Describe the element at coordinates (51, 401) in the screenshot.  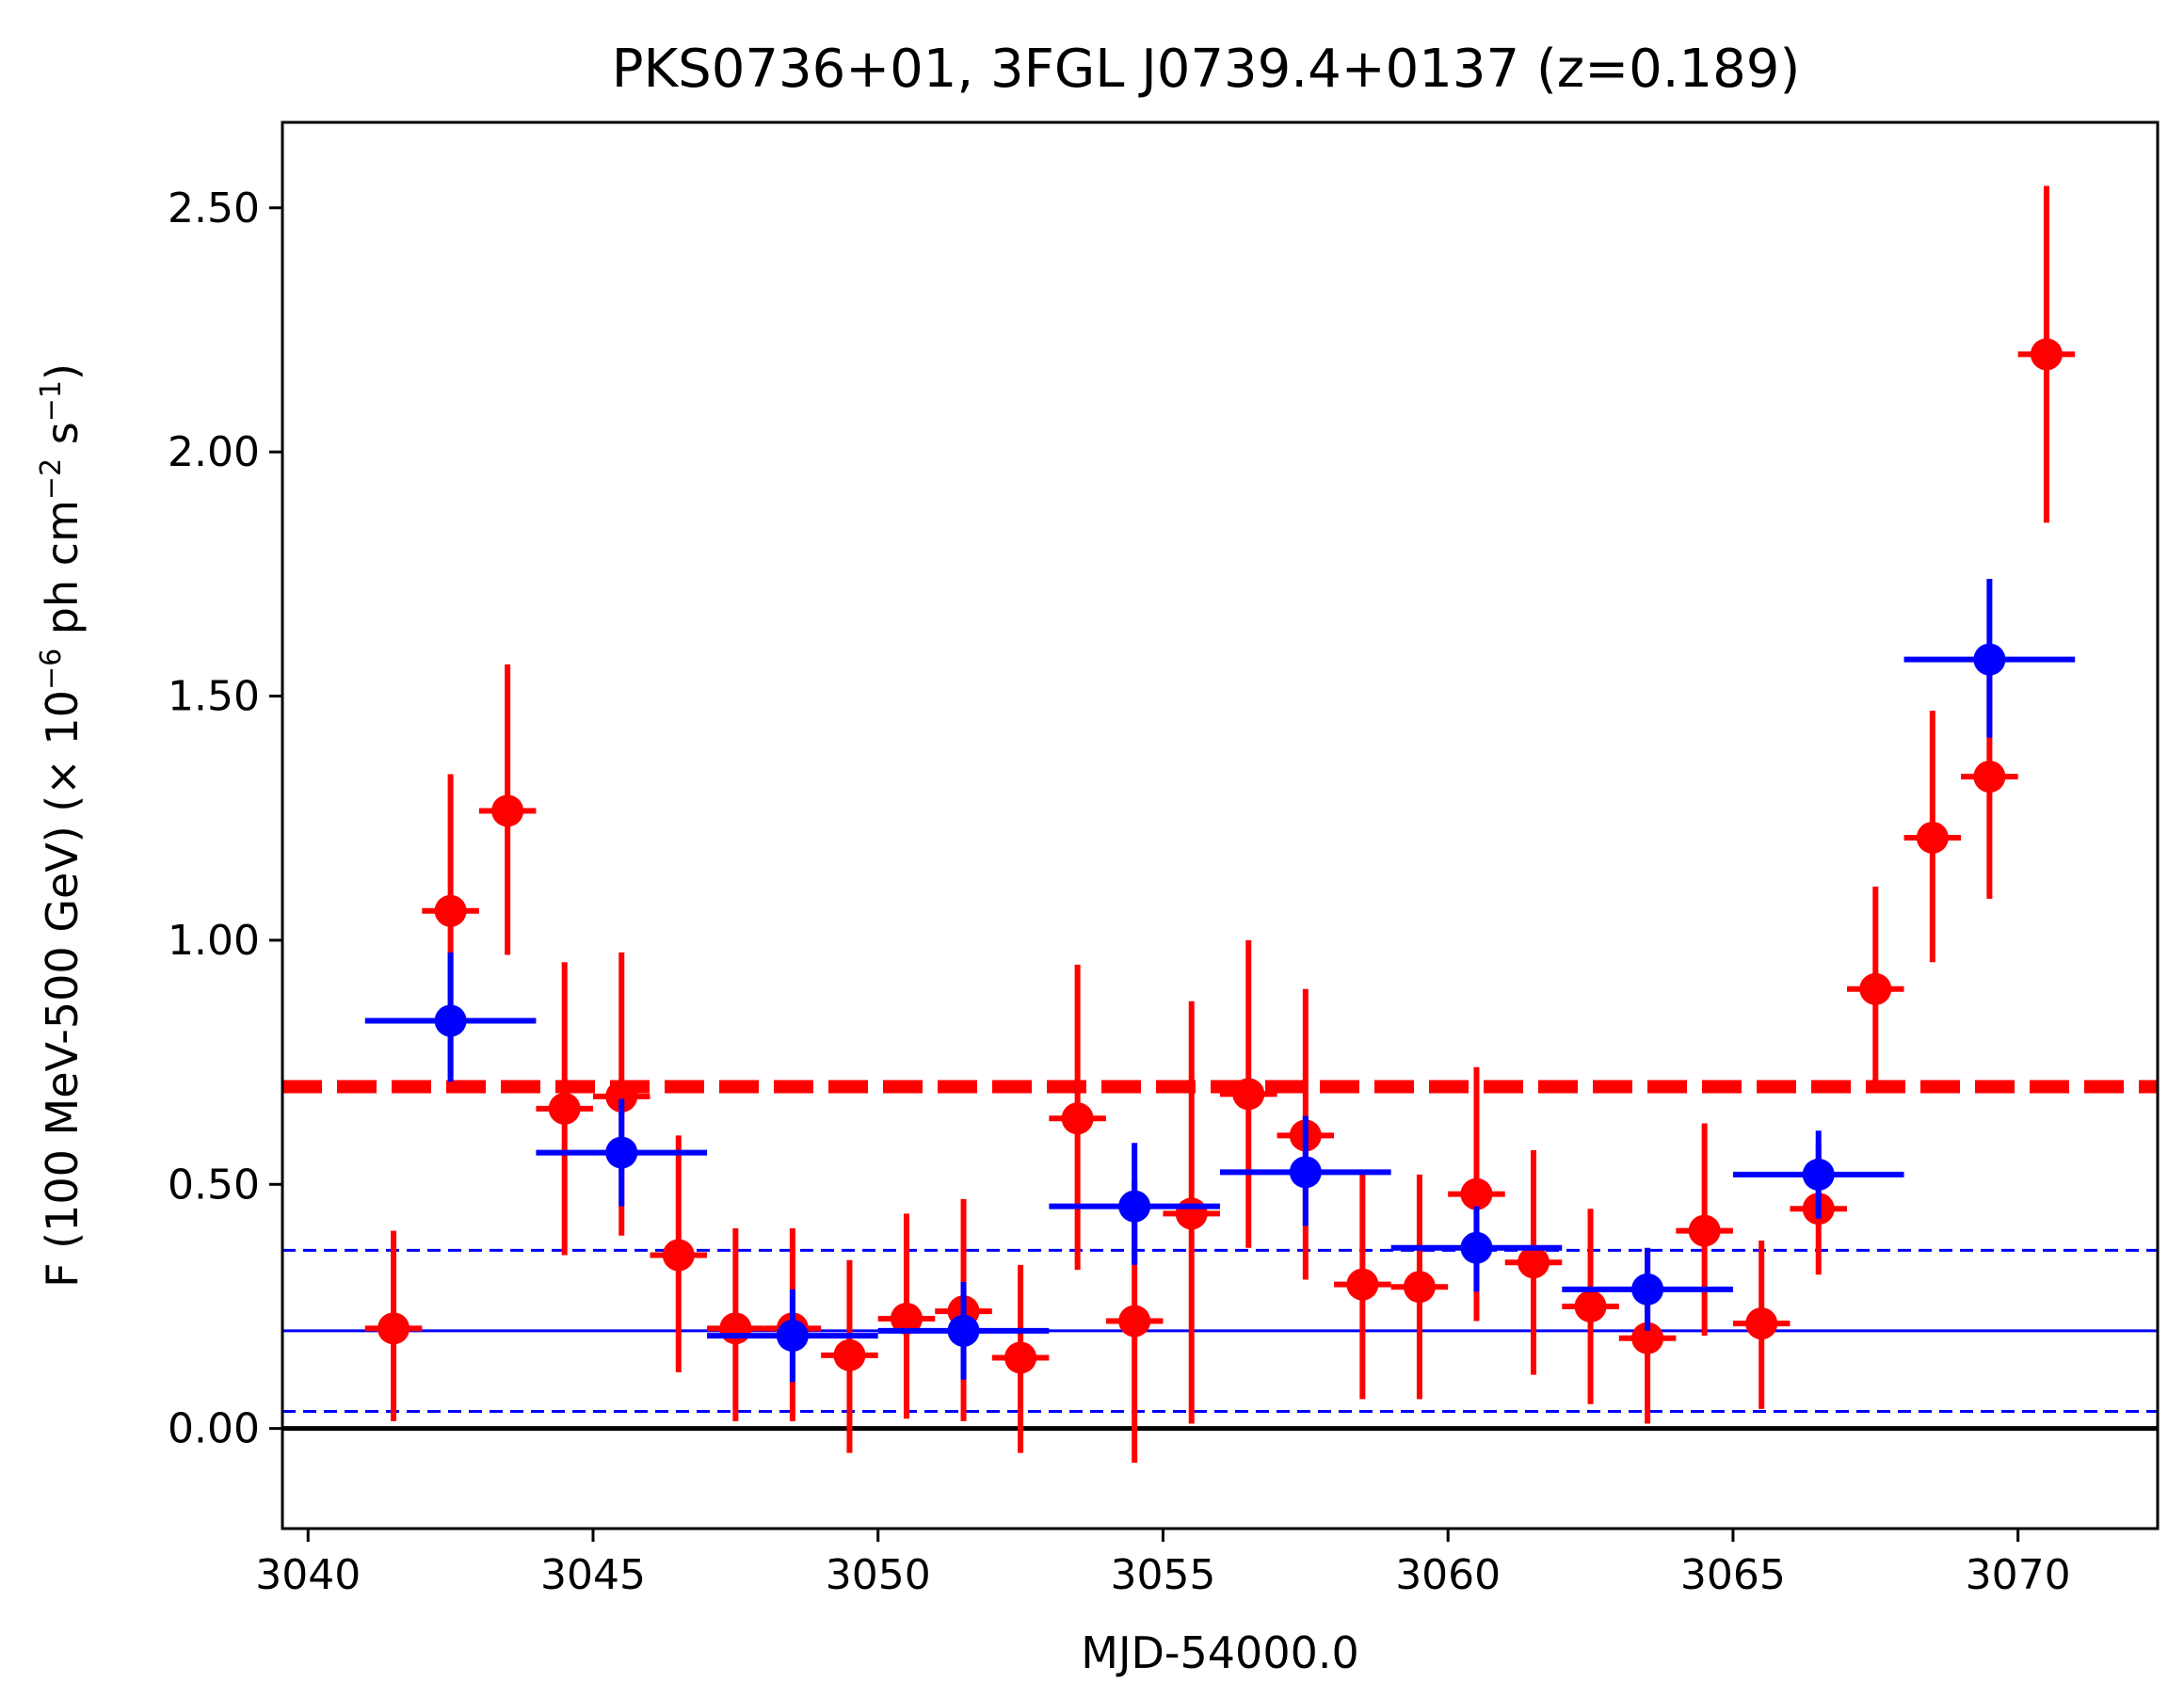
I see `y-label-exp-3: −1` at that location.